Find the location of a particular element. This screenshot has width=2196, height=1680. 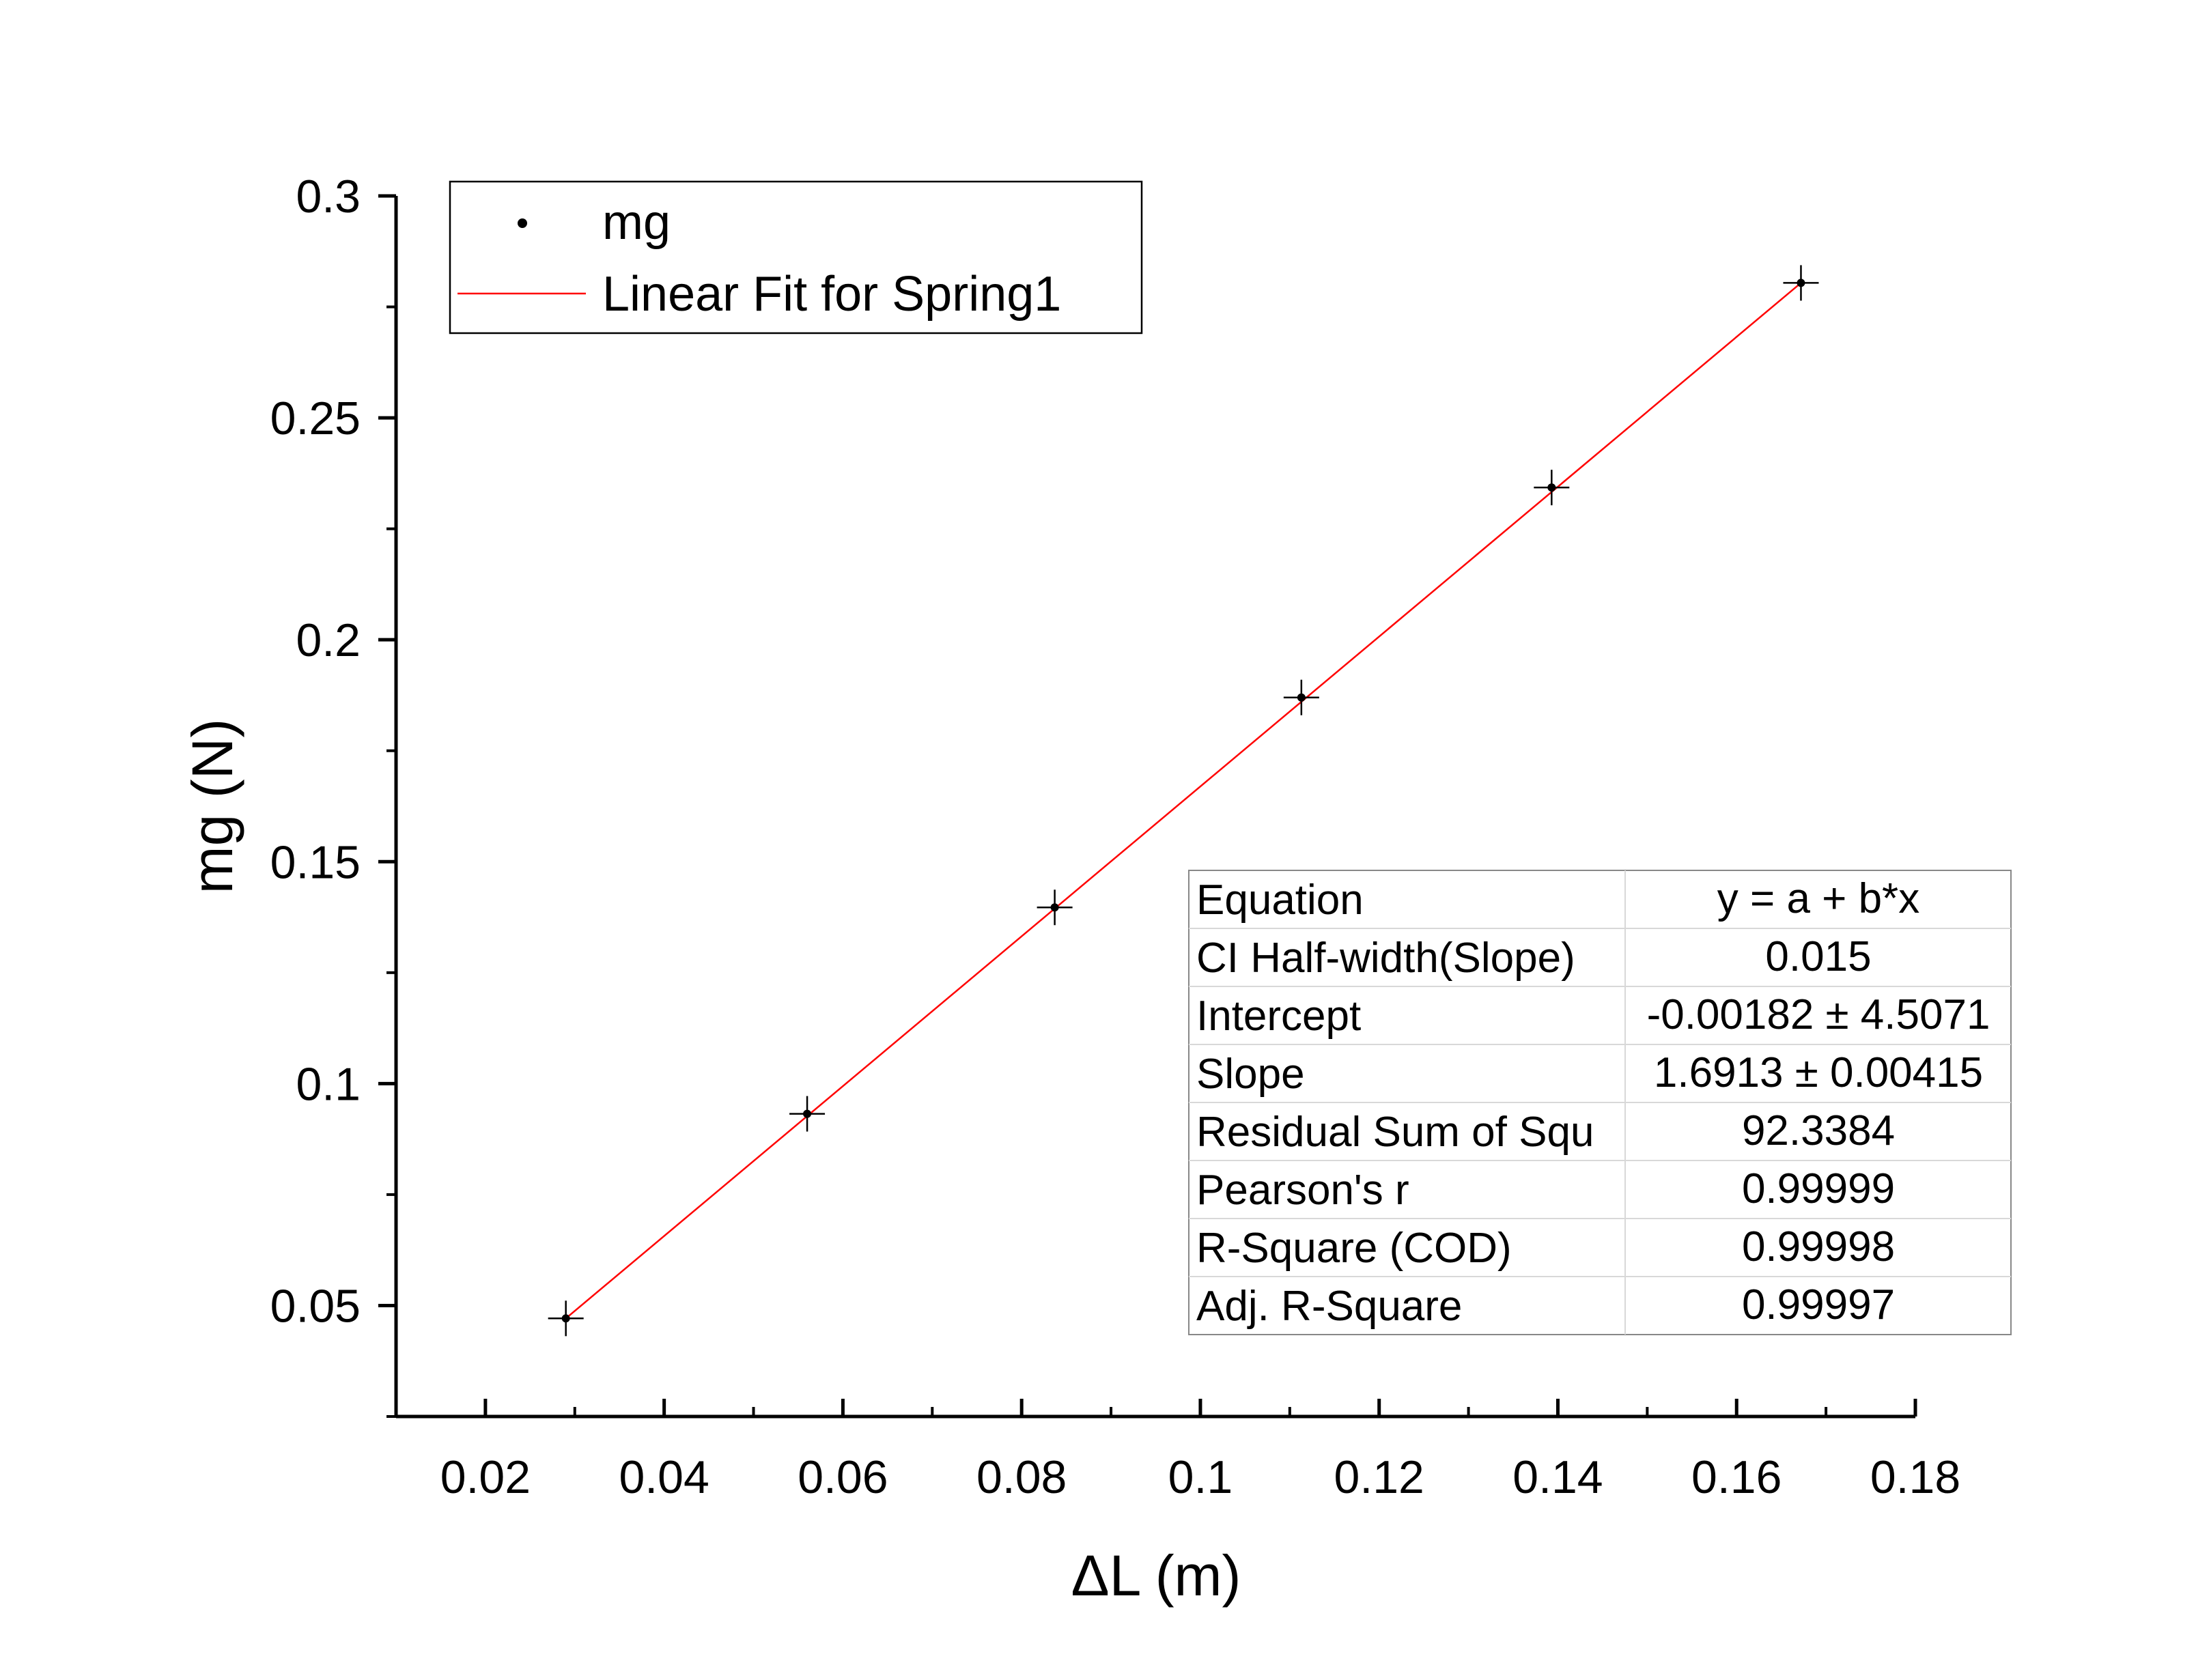

fit-table-value: 1.6913 ± 0.00415 is located at coordinates (1818, 1072).